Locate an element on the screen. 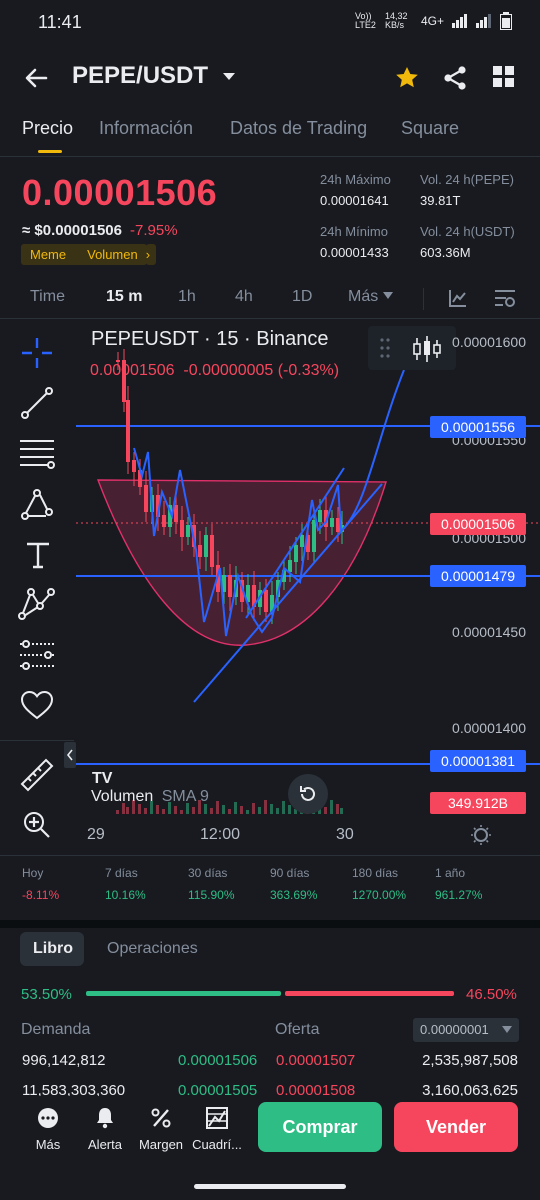 The height and width of the screenshot is (1200, 540). tf-1d: 1D is located at coordinates (302, 296).